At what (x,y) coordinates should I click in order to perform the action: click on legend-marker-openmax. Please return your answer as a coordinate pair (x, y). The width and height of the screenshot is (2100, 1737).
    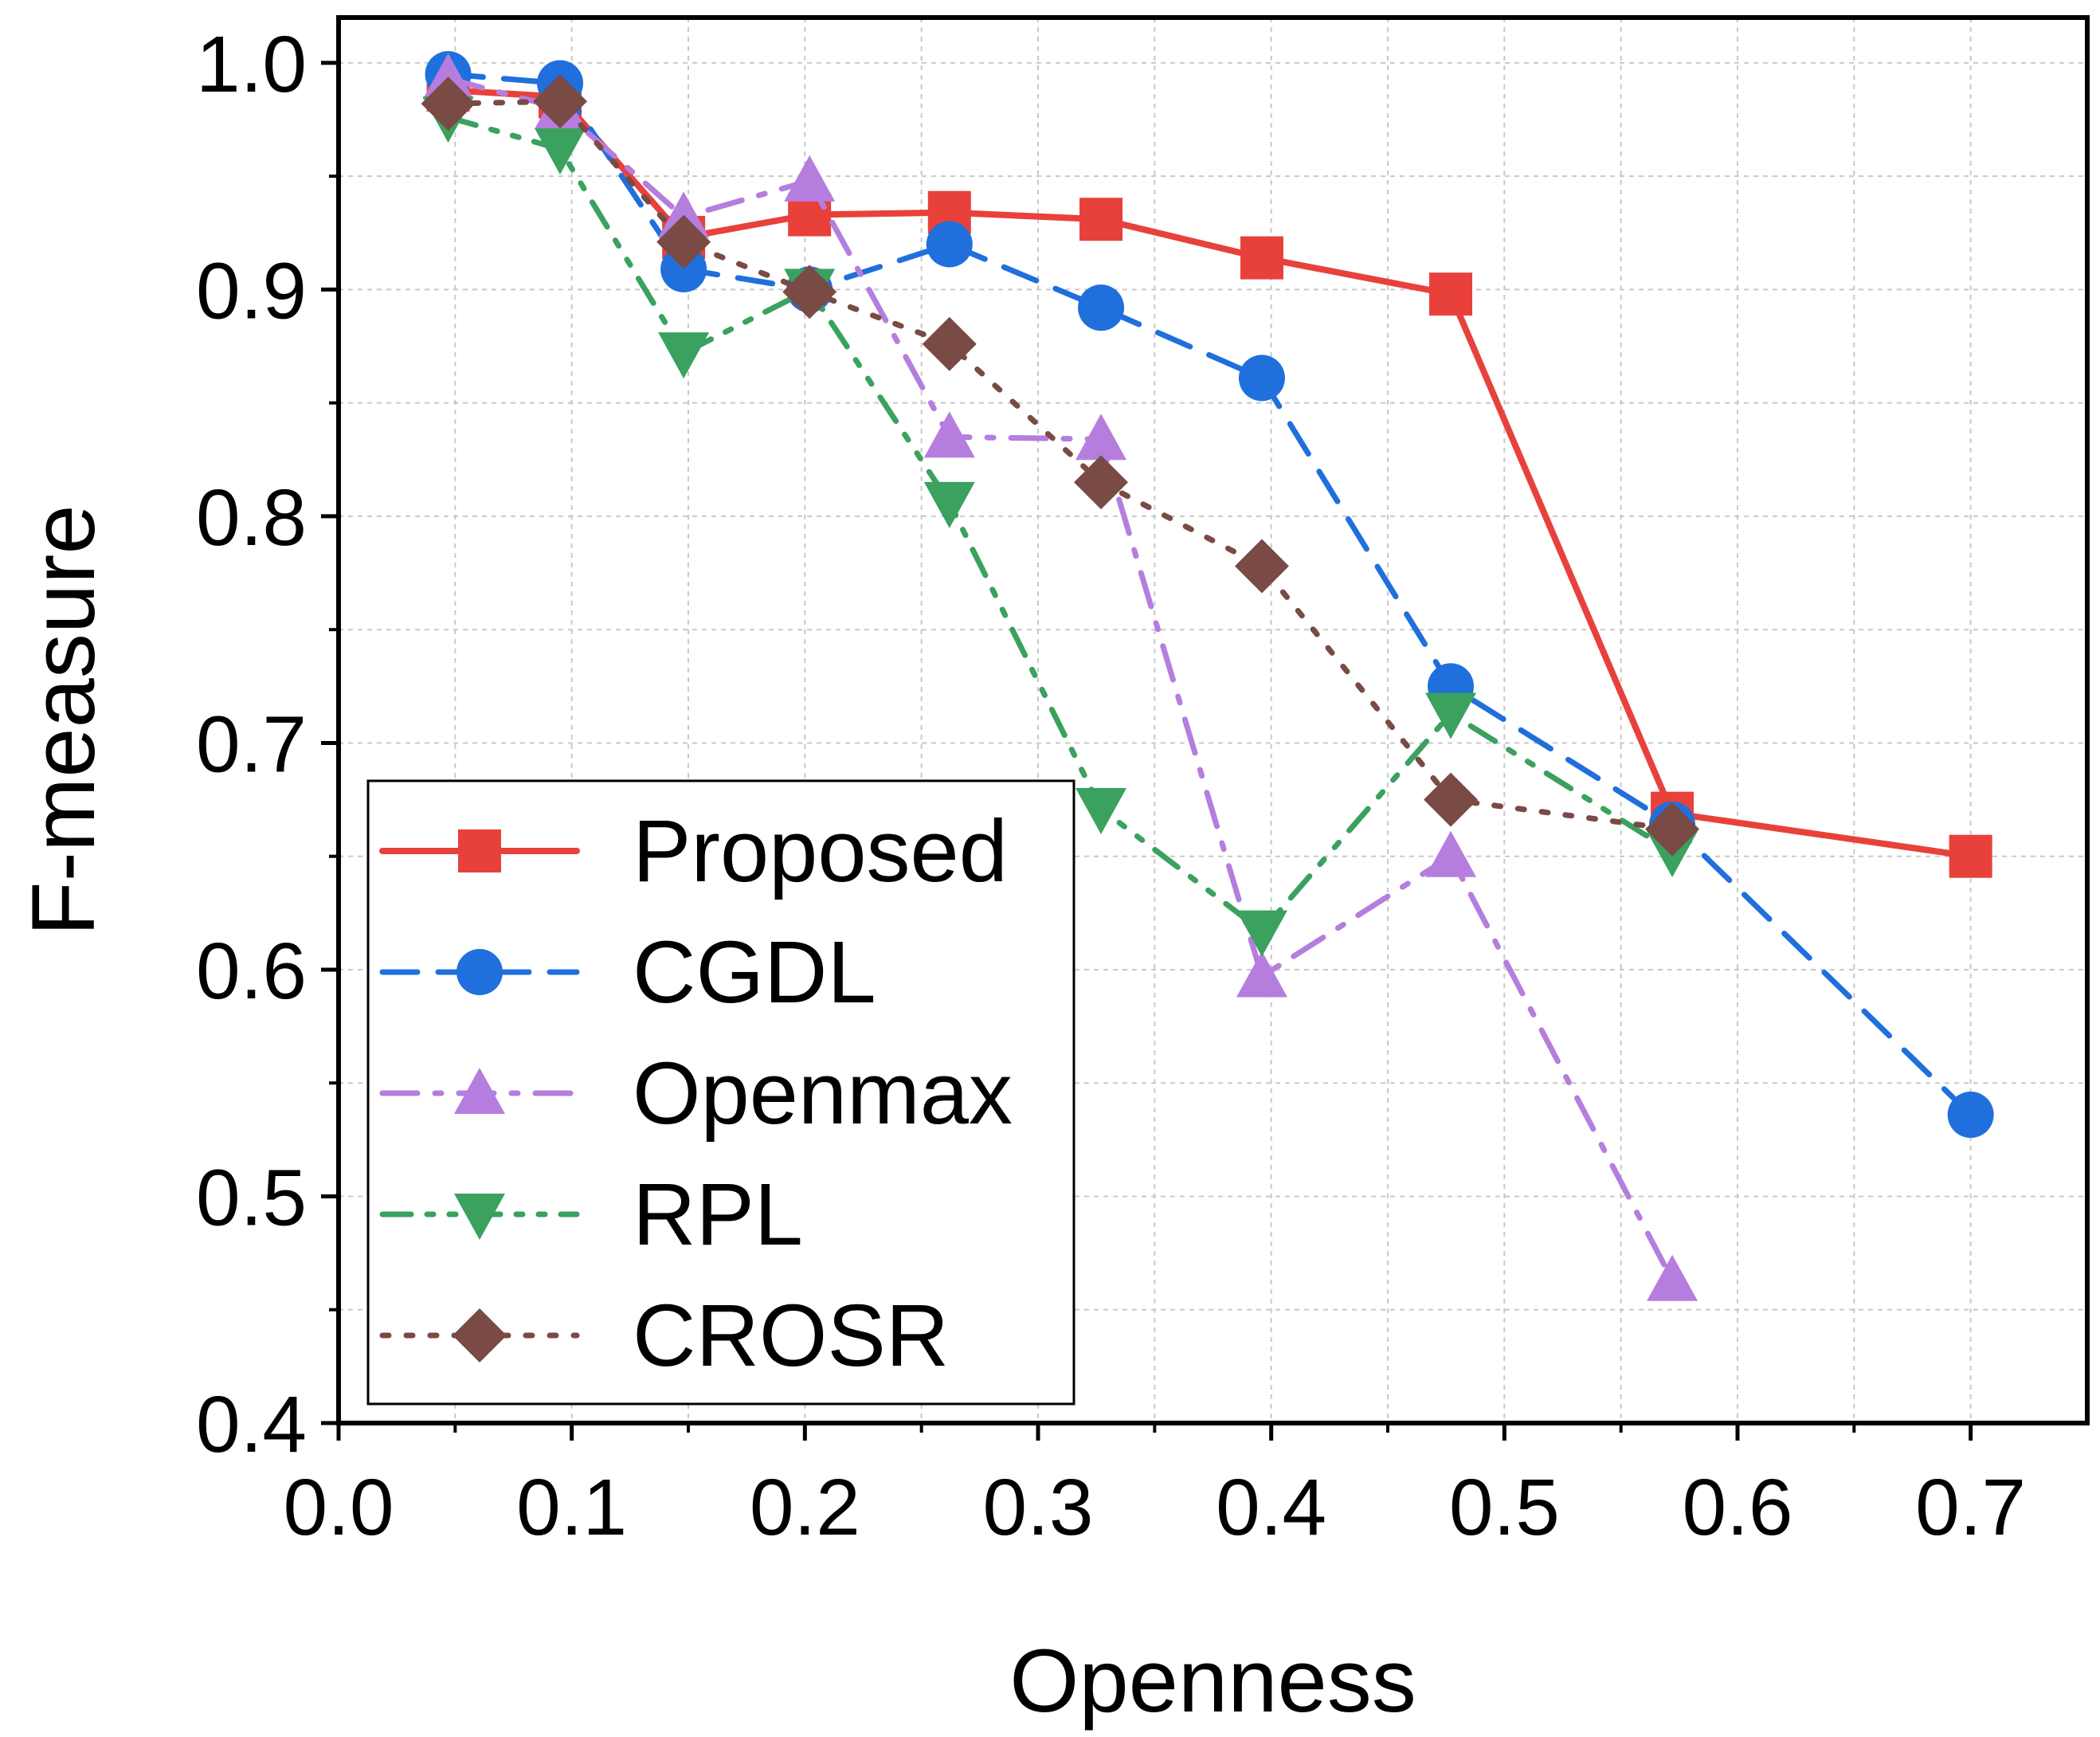
    Looking at the image, I should click on (479, 1091).